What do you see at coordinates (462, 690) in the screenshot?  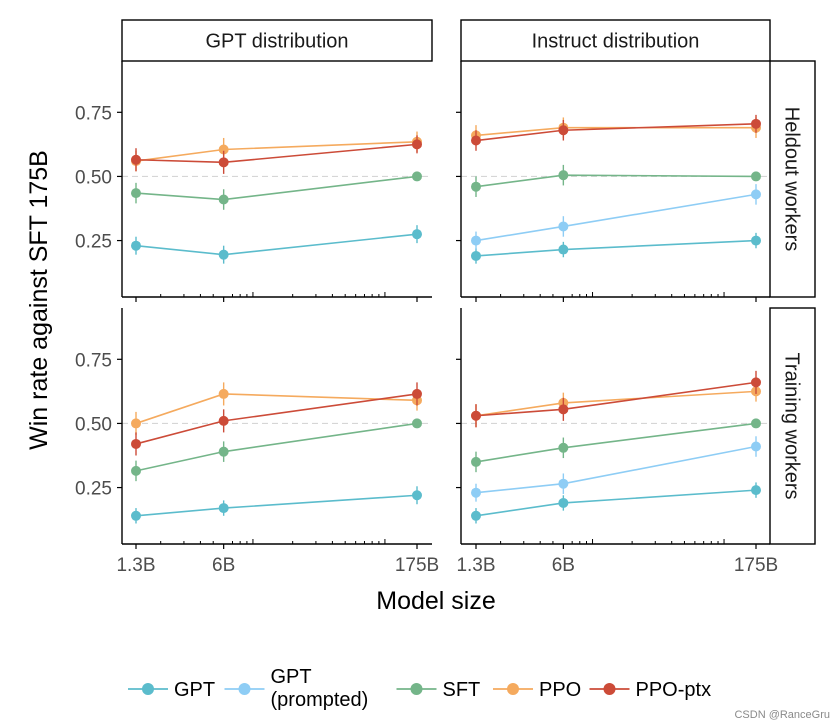 I see `legend-label: SFT` at bounding box center [462, 690].